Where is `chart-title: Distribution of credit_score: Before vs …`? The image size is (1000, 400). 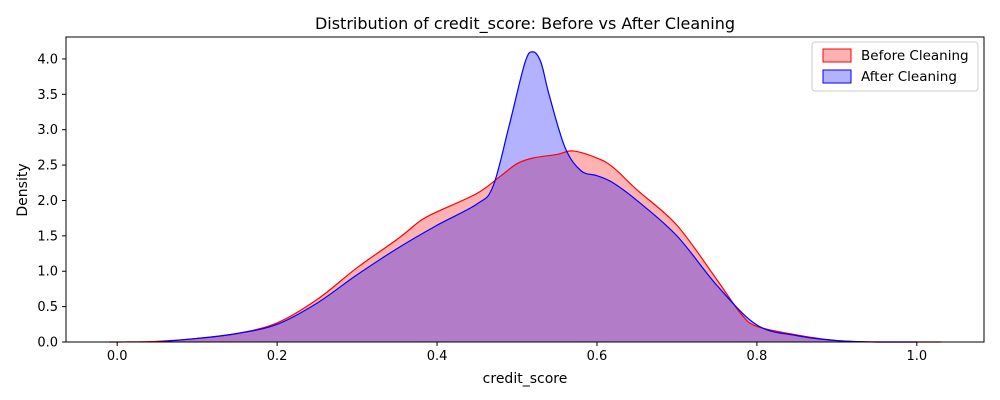 chart-title: Distribution of credit_score: Before vs … is located at coordinates (525, 24).